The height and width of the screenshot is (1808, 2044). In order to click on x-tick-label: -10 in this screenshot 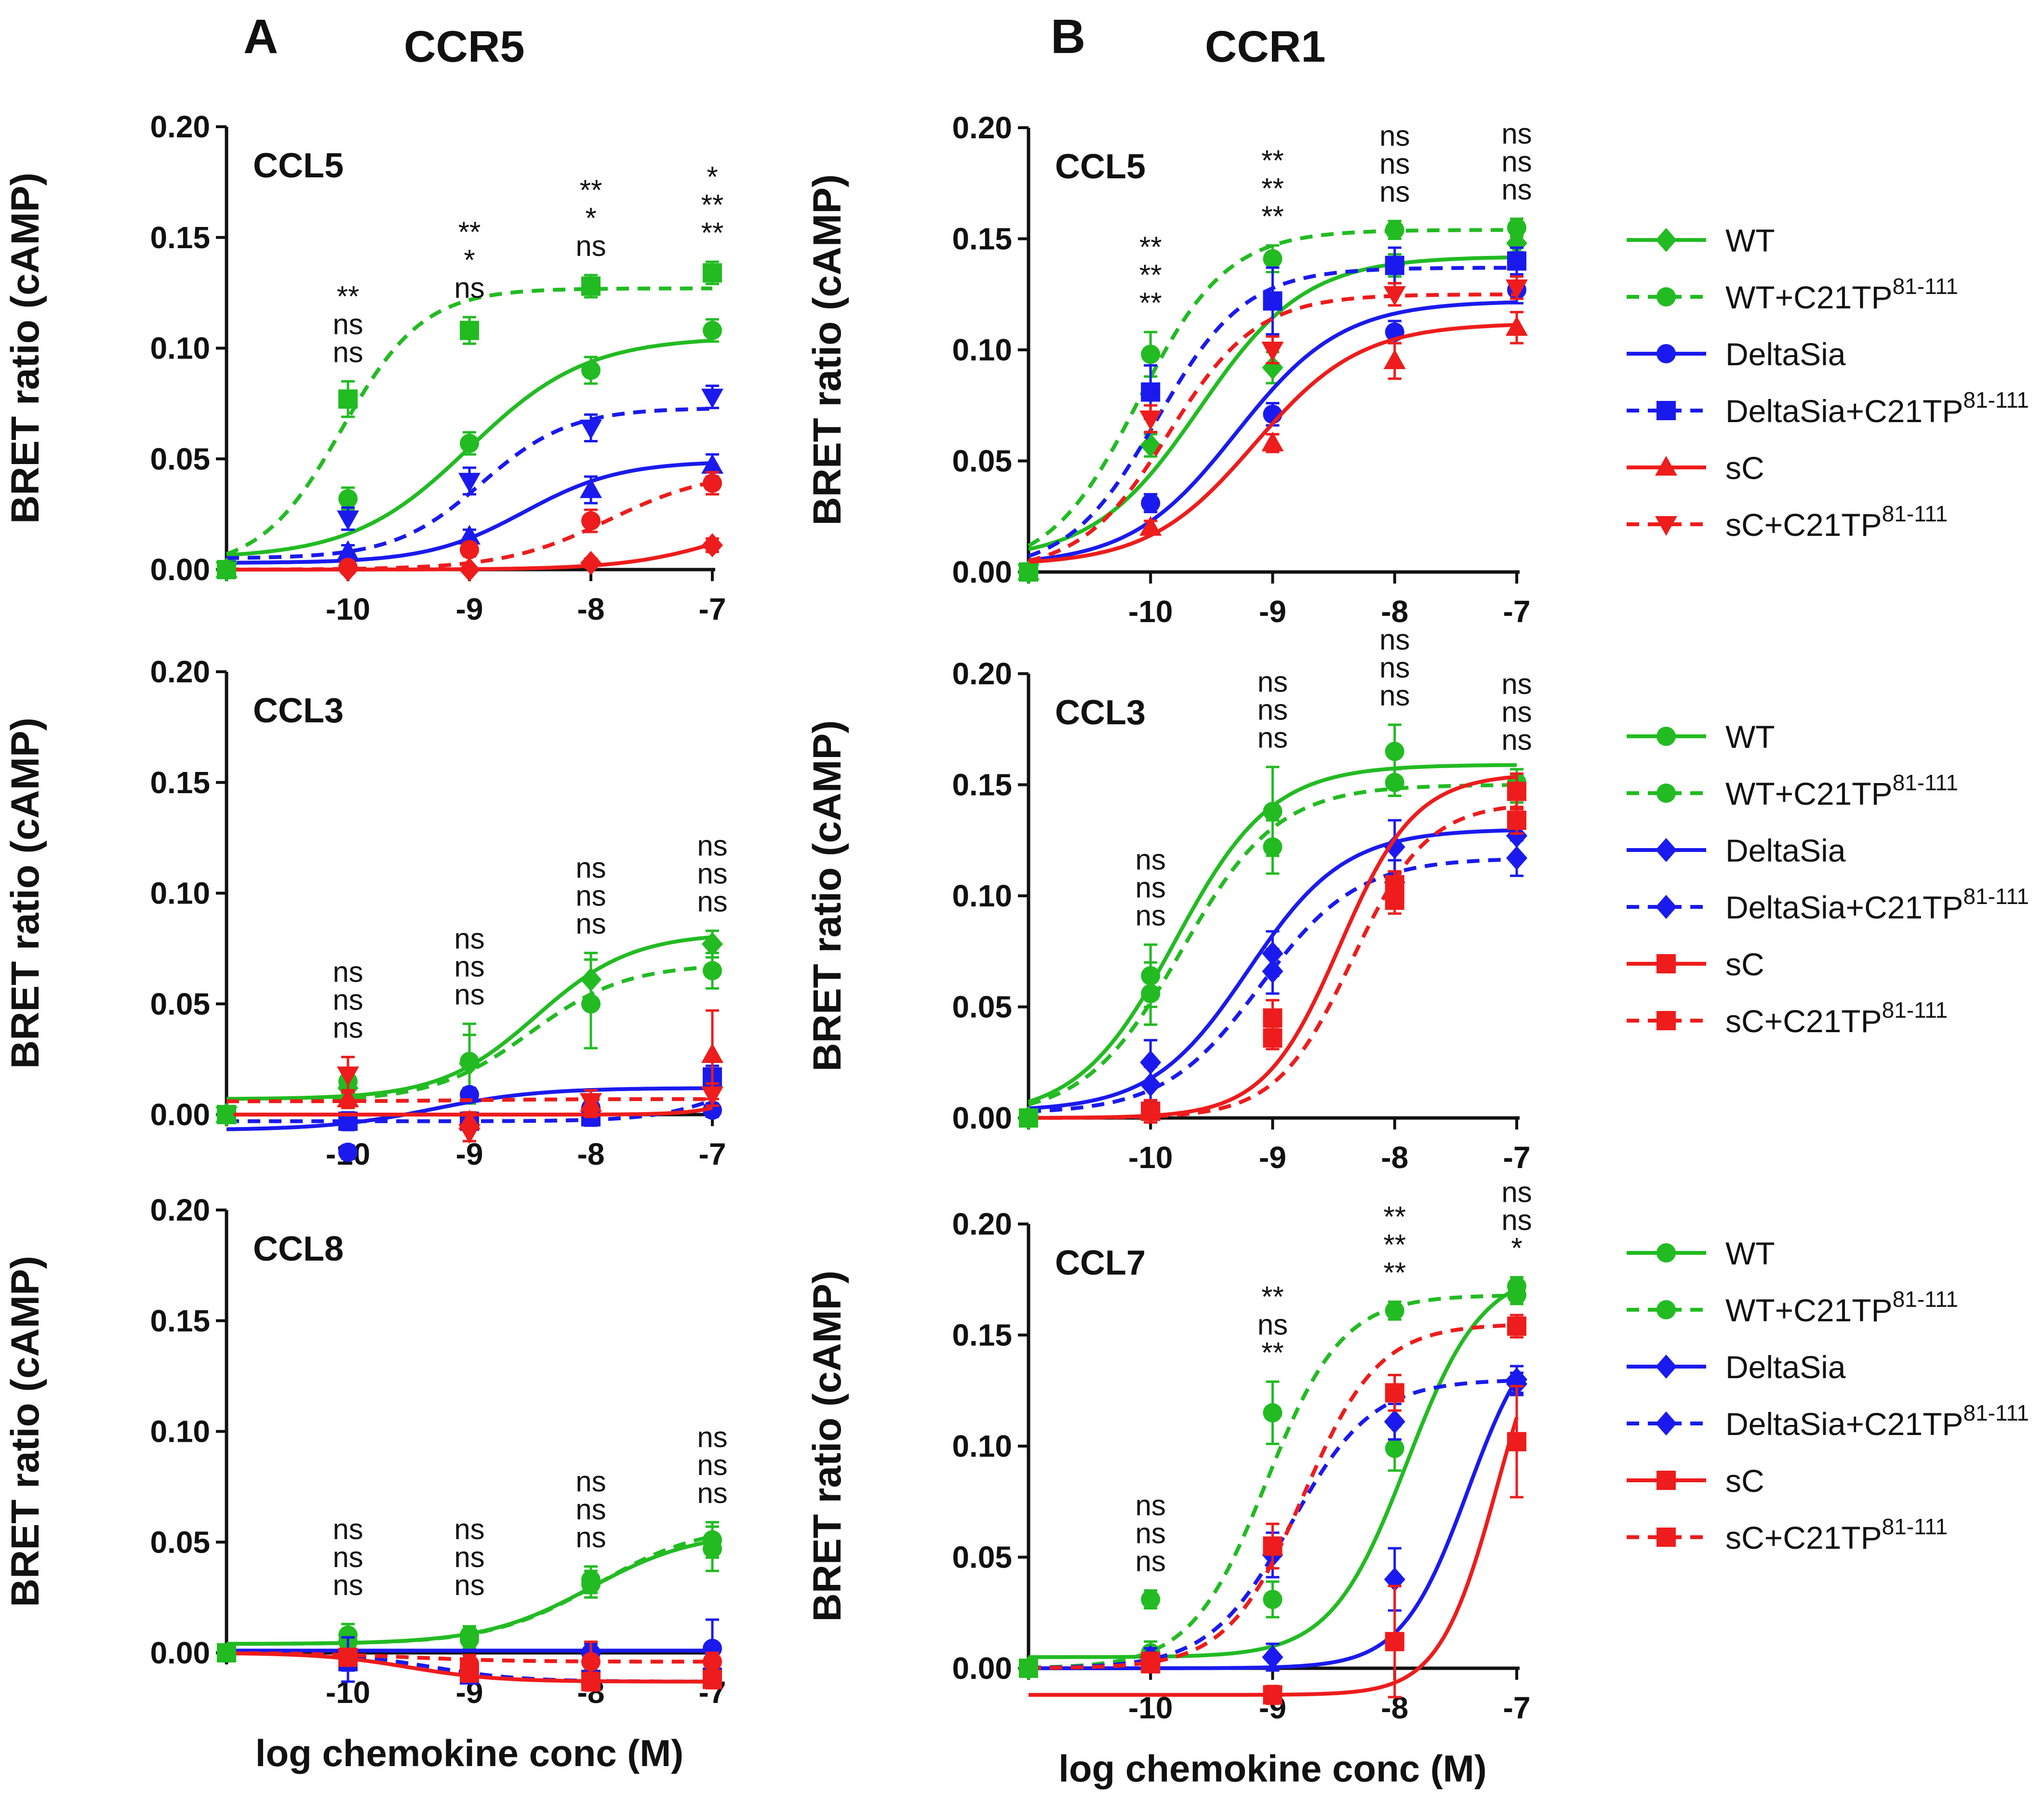, I will do `click(1150, 1157)`.